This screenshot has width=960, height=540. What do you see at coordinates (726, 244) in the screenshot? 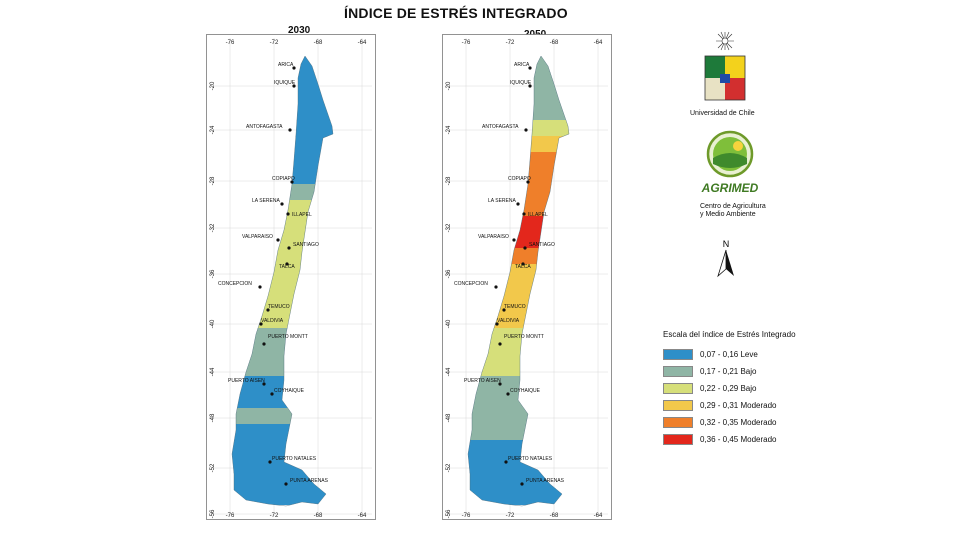
I see `north-label: N` at bounding box center [726, 244].